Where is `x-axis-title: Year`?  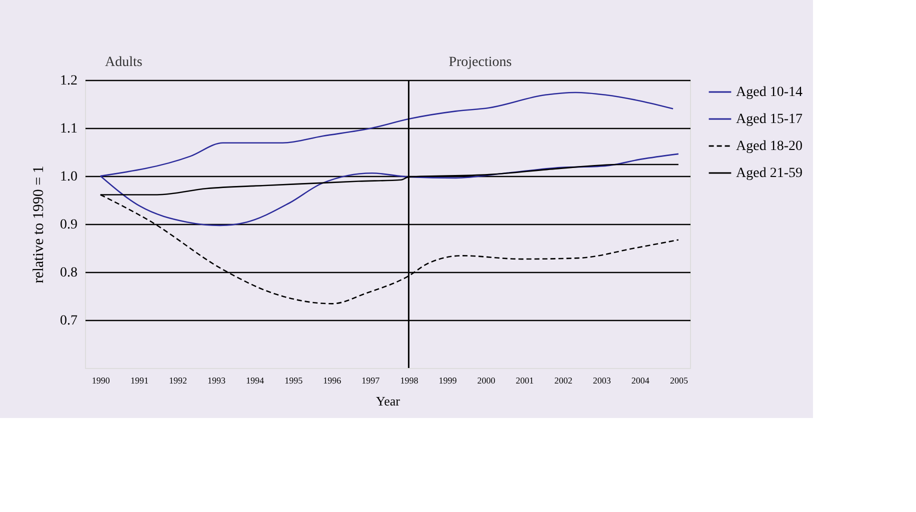 x-axis-title: Year is located at coordinates (388, 401).